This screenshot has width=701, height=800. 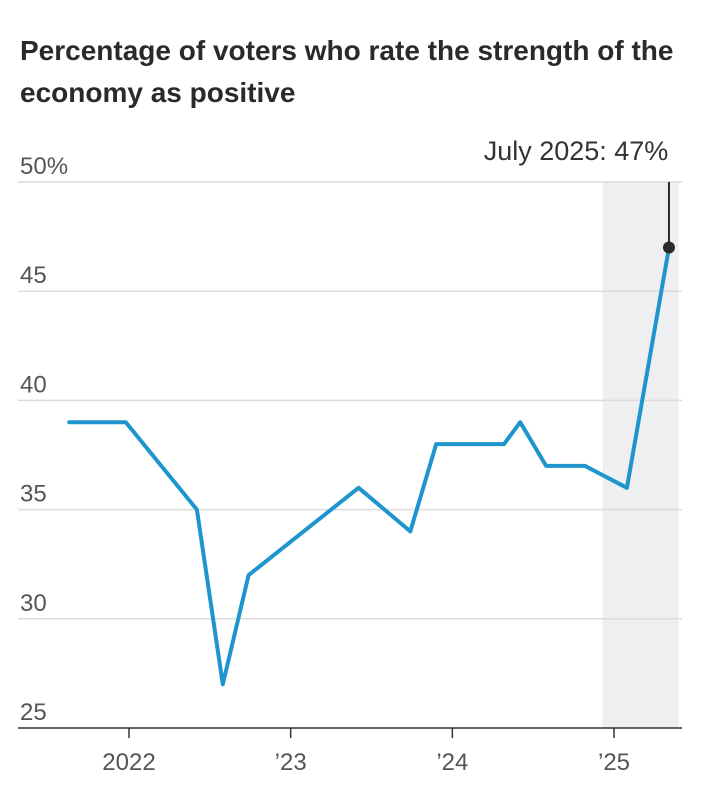 I want to click on y-tick-label: 35, so click(x=33, y=494).